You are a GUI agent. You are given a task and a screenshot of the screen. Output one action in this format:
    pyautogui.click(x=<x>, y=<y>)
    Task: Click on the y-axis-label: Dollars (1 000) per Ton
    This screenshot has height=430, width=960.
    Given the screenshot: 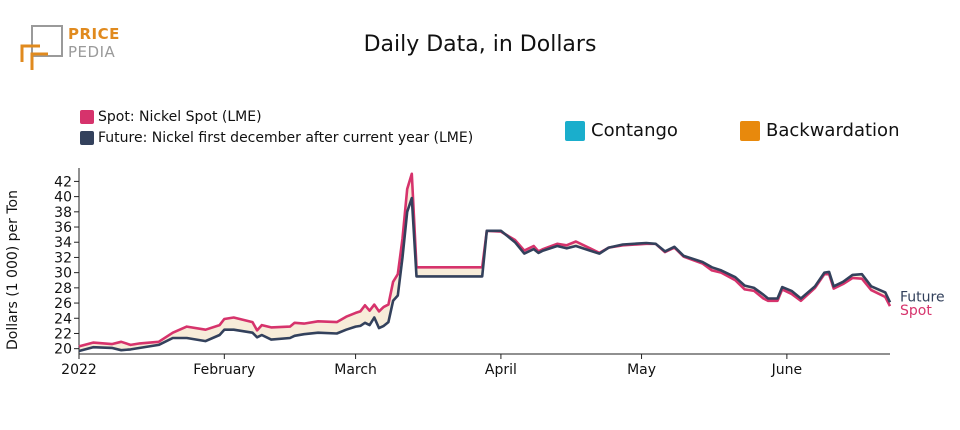 What is the action you would take?
    pyautogui.click(x=13, y=270)
    